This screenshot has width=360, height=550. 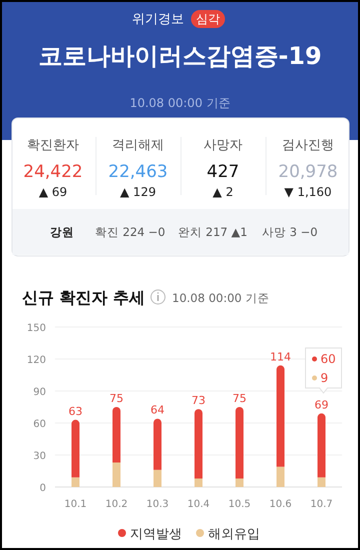 I want to click on y-tick-label: 0, so click(x=43, y=488).